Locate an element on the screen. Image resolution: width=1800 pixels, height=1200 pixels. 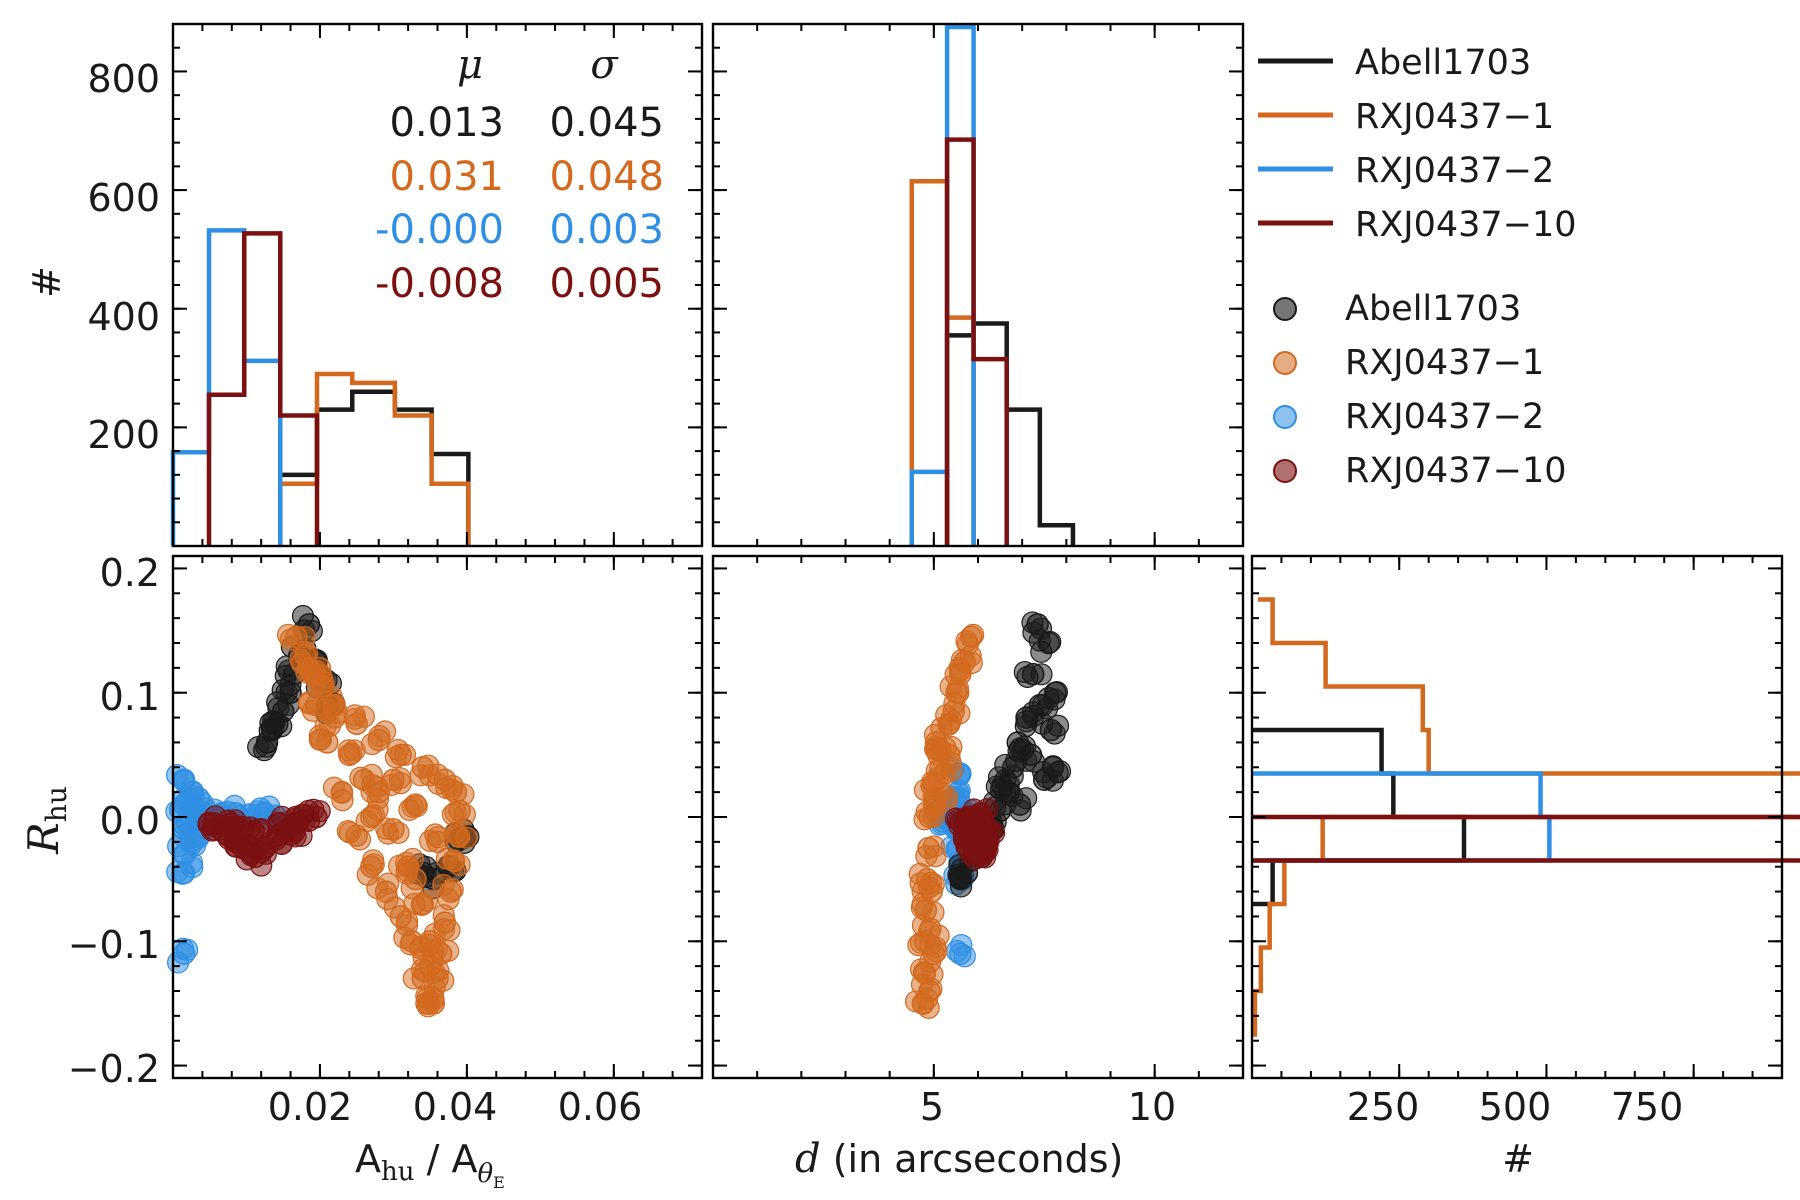
stat-sigma-rxj0437-10: 0.005 is located at coordinates (606, 284).